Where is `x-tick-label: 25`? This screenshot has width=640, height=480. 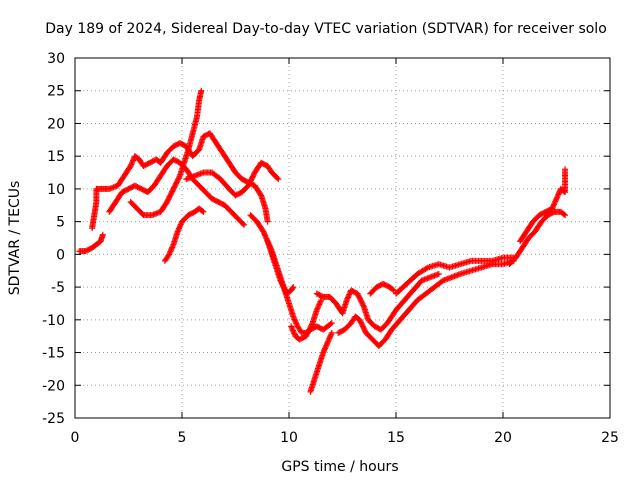 x-tick-label: 25 is located at coordinates (610, 438).